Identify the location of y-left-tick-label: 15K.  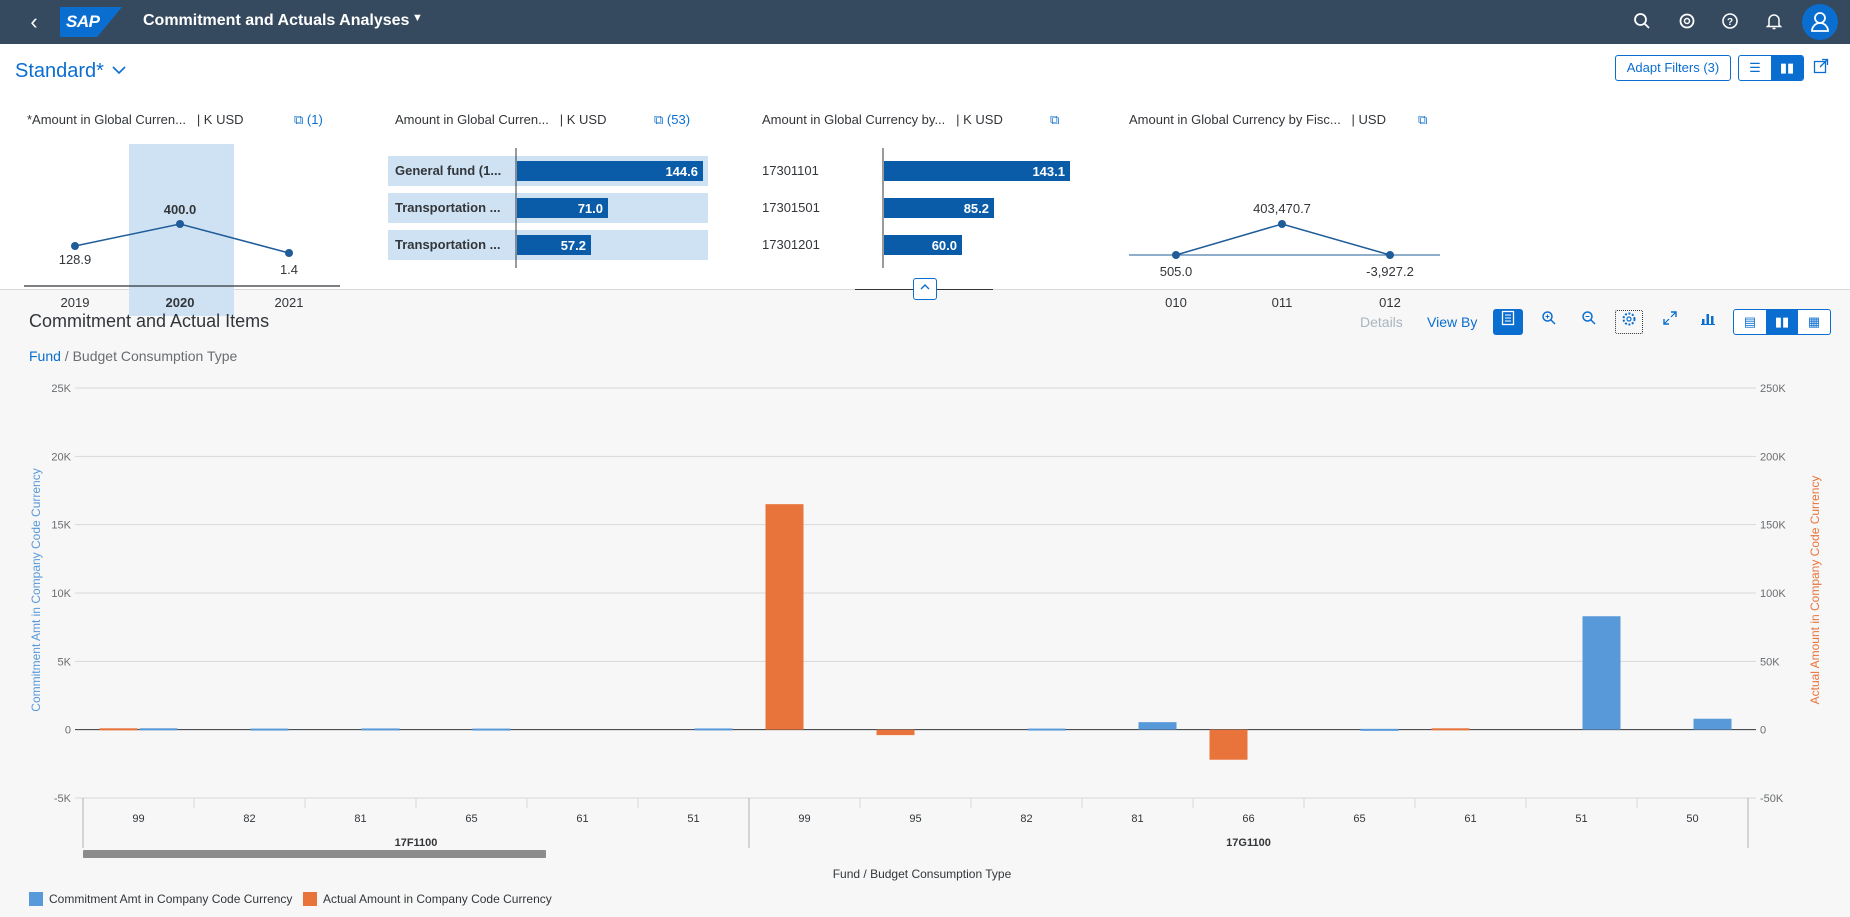
(61, 526).